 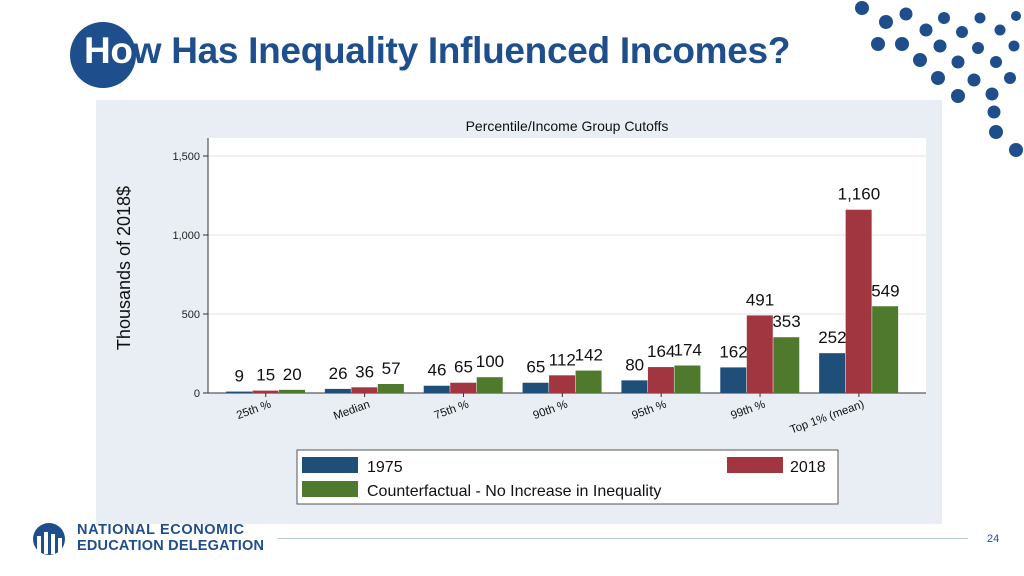 I want to click on page-number: 24, so click(x=993, y=539).